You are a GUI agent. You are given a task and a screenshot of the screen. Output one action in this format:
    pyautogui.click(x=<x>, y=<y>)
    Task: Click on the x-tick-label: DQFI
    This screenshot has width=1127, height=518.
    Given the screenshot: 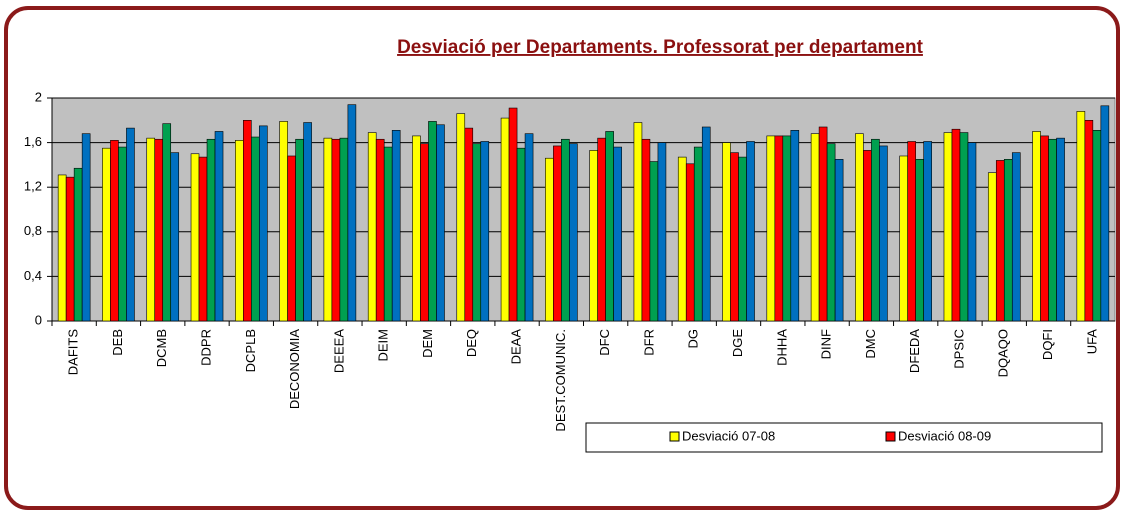 What is the action you would take?
    pyautogui.click(x=1047, y=344)
    